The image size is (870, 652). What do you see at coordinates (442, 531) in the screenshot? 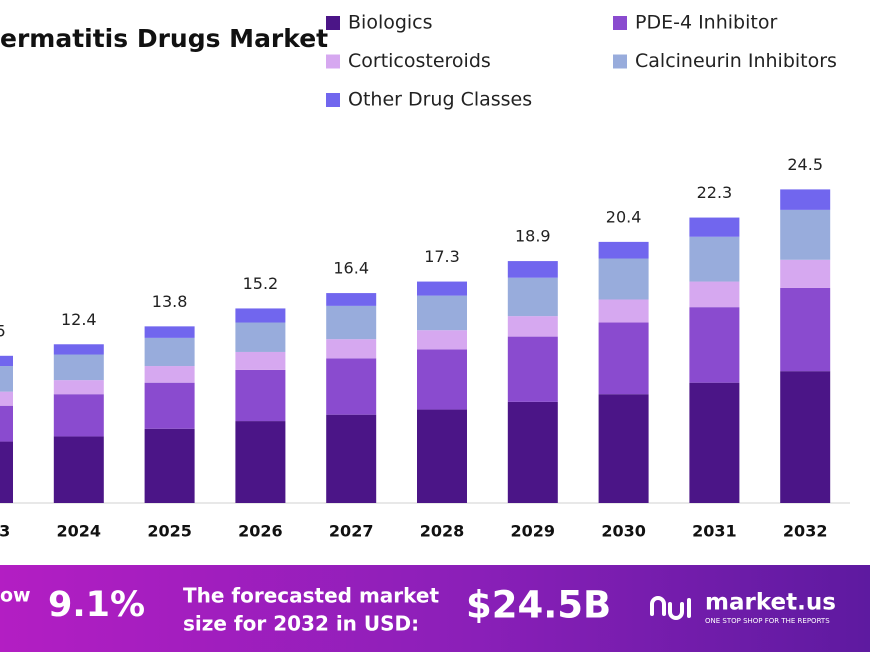
I see `x-tick-label: 2028` at bounding box center [442, 531].